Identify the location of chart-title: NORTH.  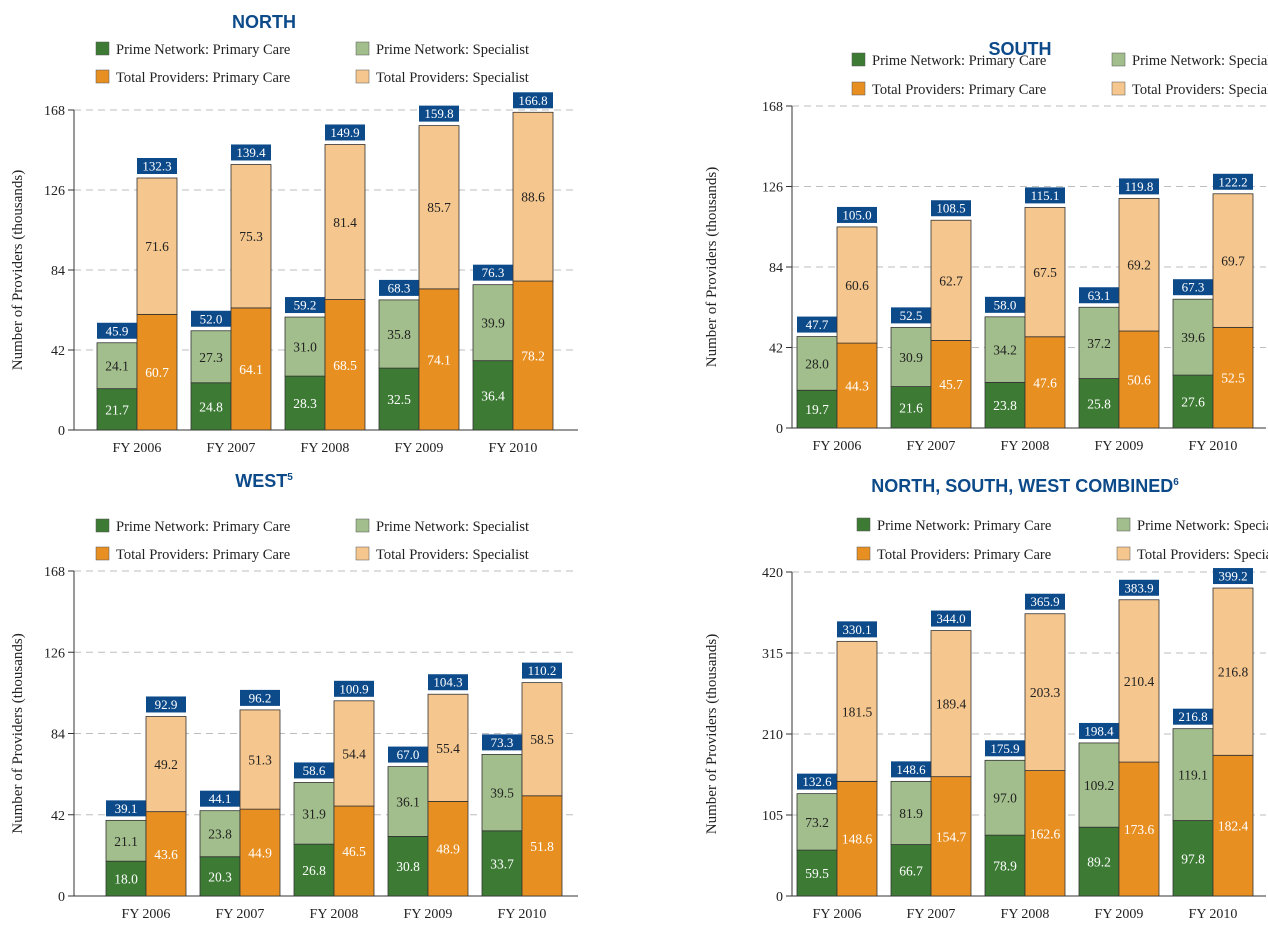
(264, 22).